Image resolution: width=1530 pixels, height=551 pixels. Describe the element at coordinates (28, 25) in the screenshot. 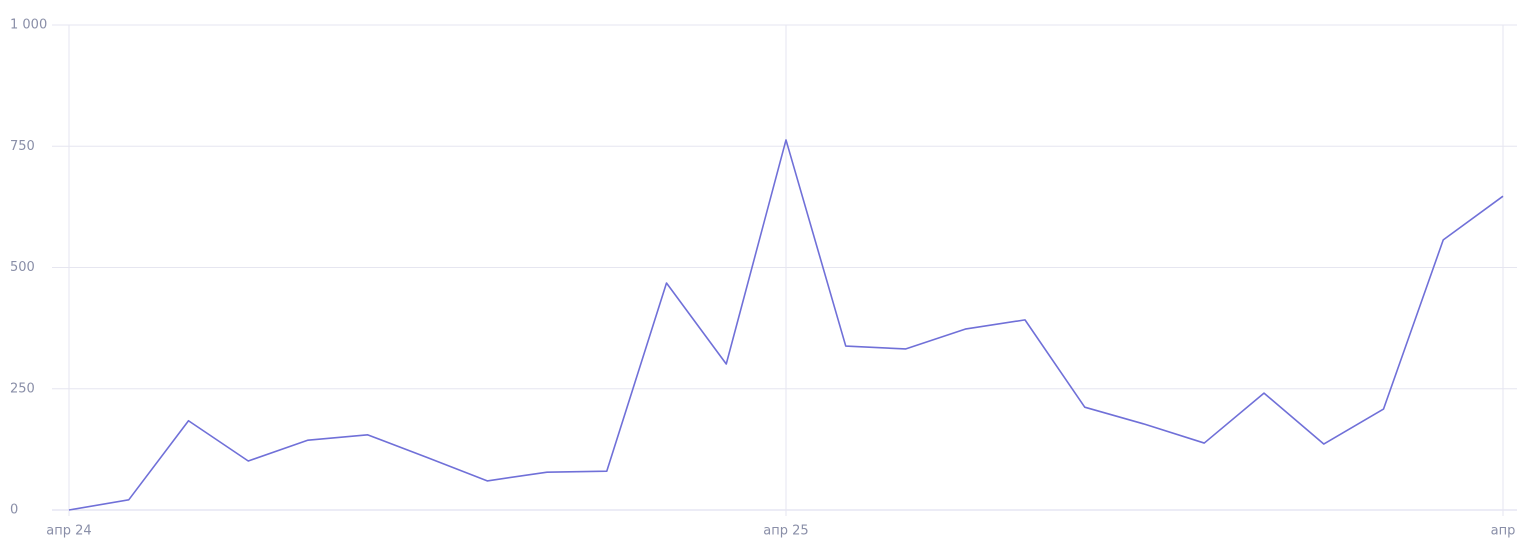

I see `y-tick-label: 1 000` at that location.